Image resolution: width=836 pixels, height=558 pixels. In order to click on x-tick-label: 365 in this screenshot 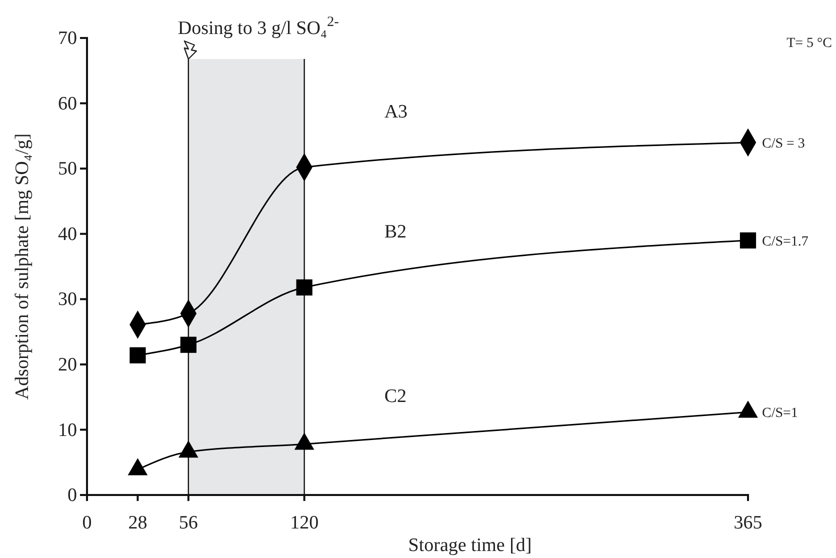, I will do `click(748, 523)`.